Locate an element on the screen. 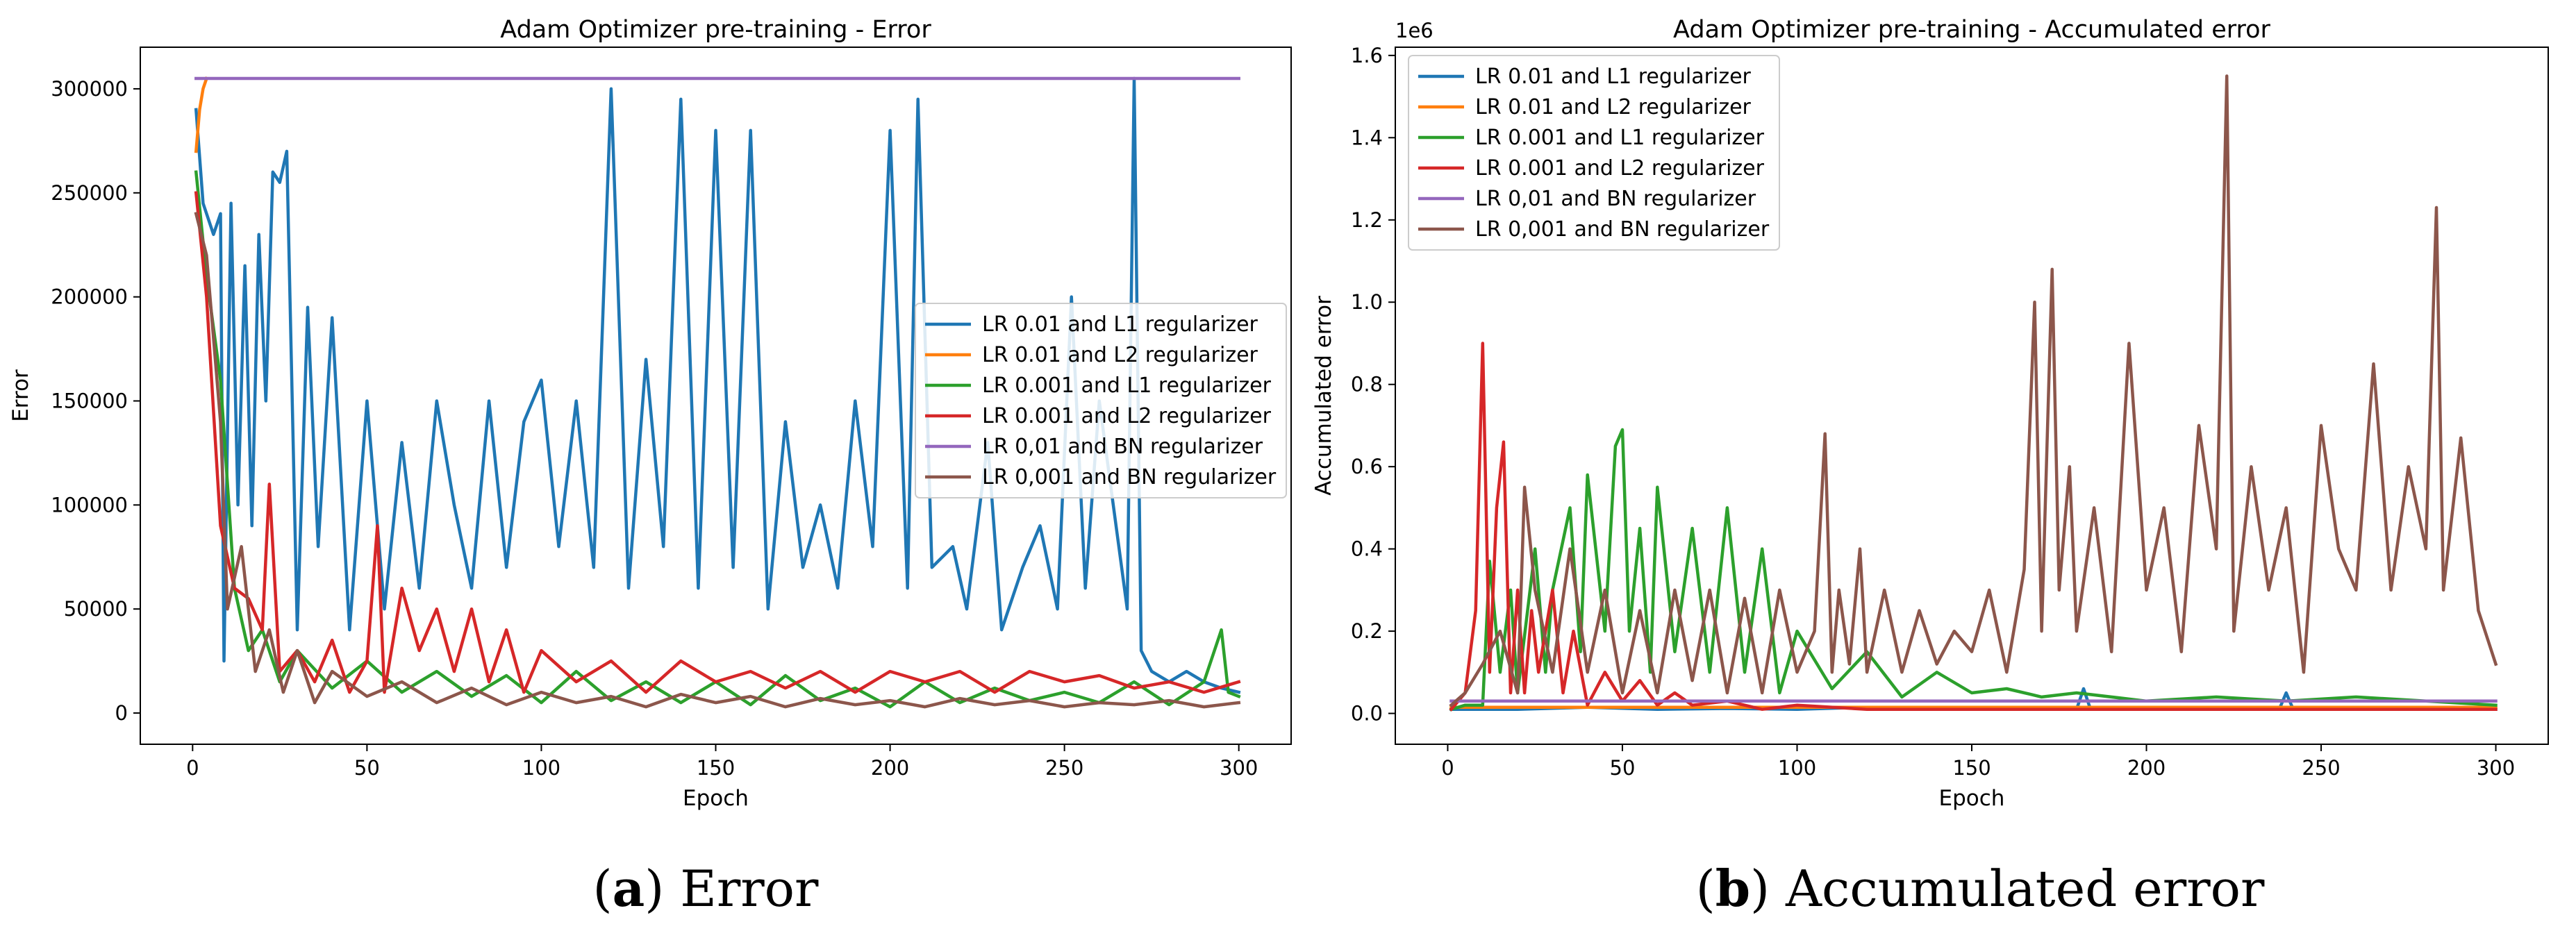 Image resolution: width=2576 pixels, height=931 pixels. y-axis-label: Accumulated error is located at coordinates (1323, 396).